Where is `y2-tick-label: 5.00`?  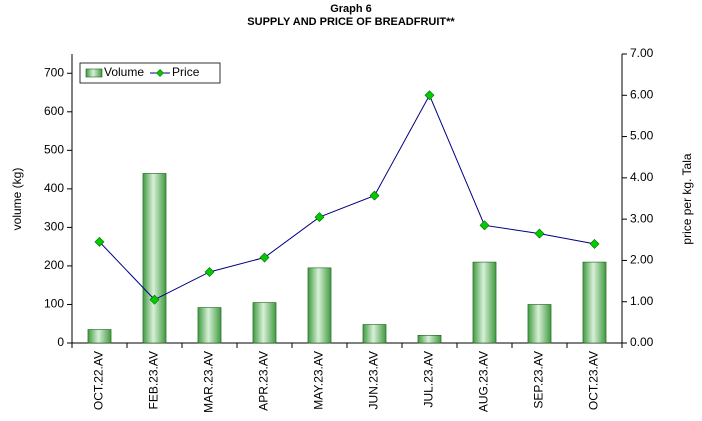
y2-tick-label: 5.00 is located at coordinates (642, 136).